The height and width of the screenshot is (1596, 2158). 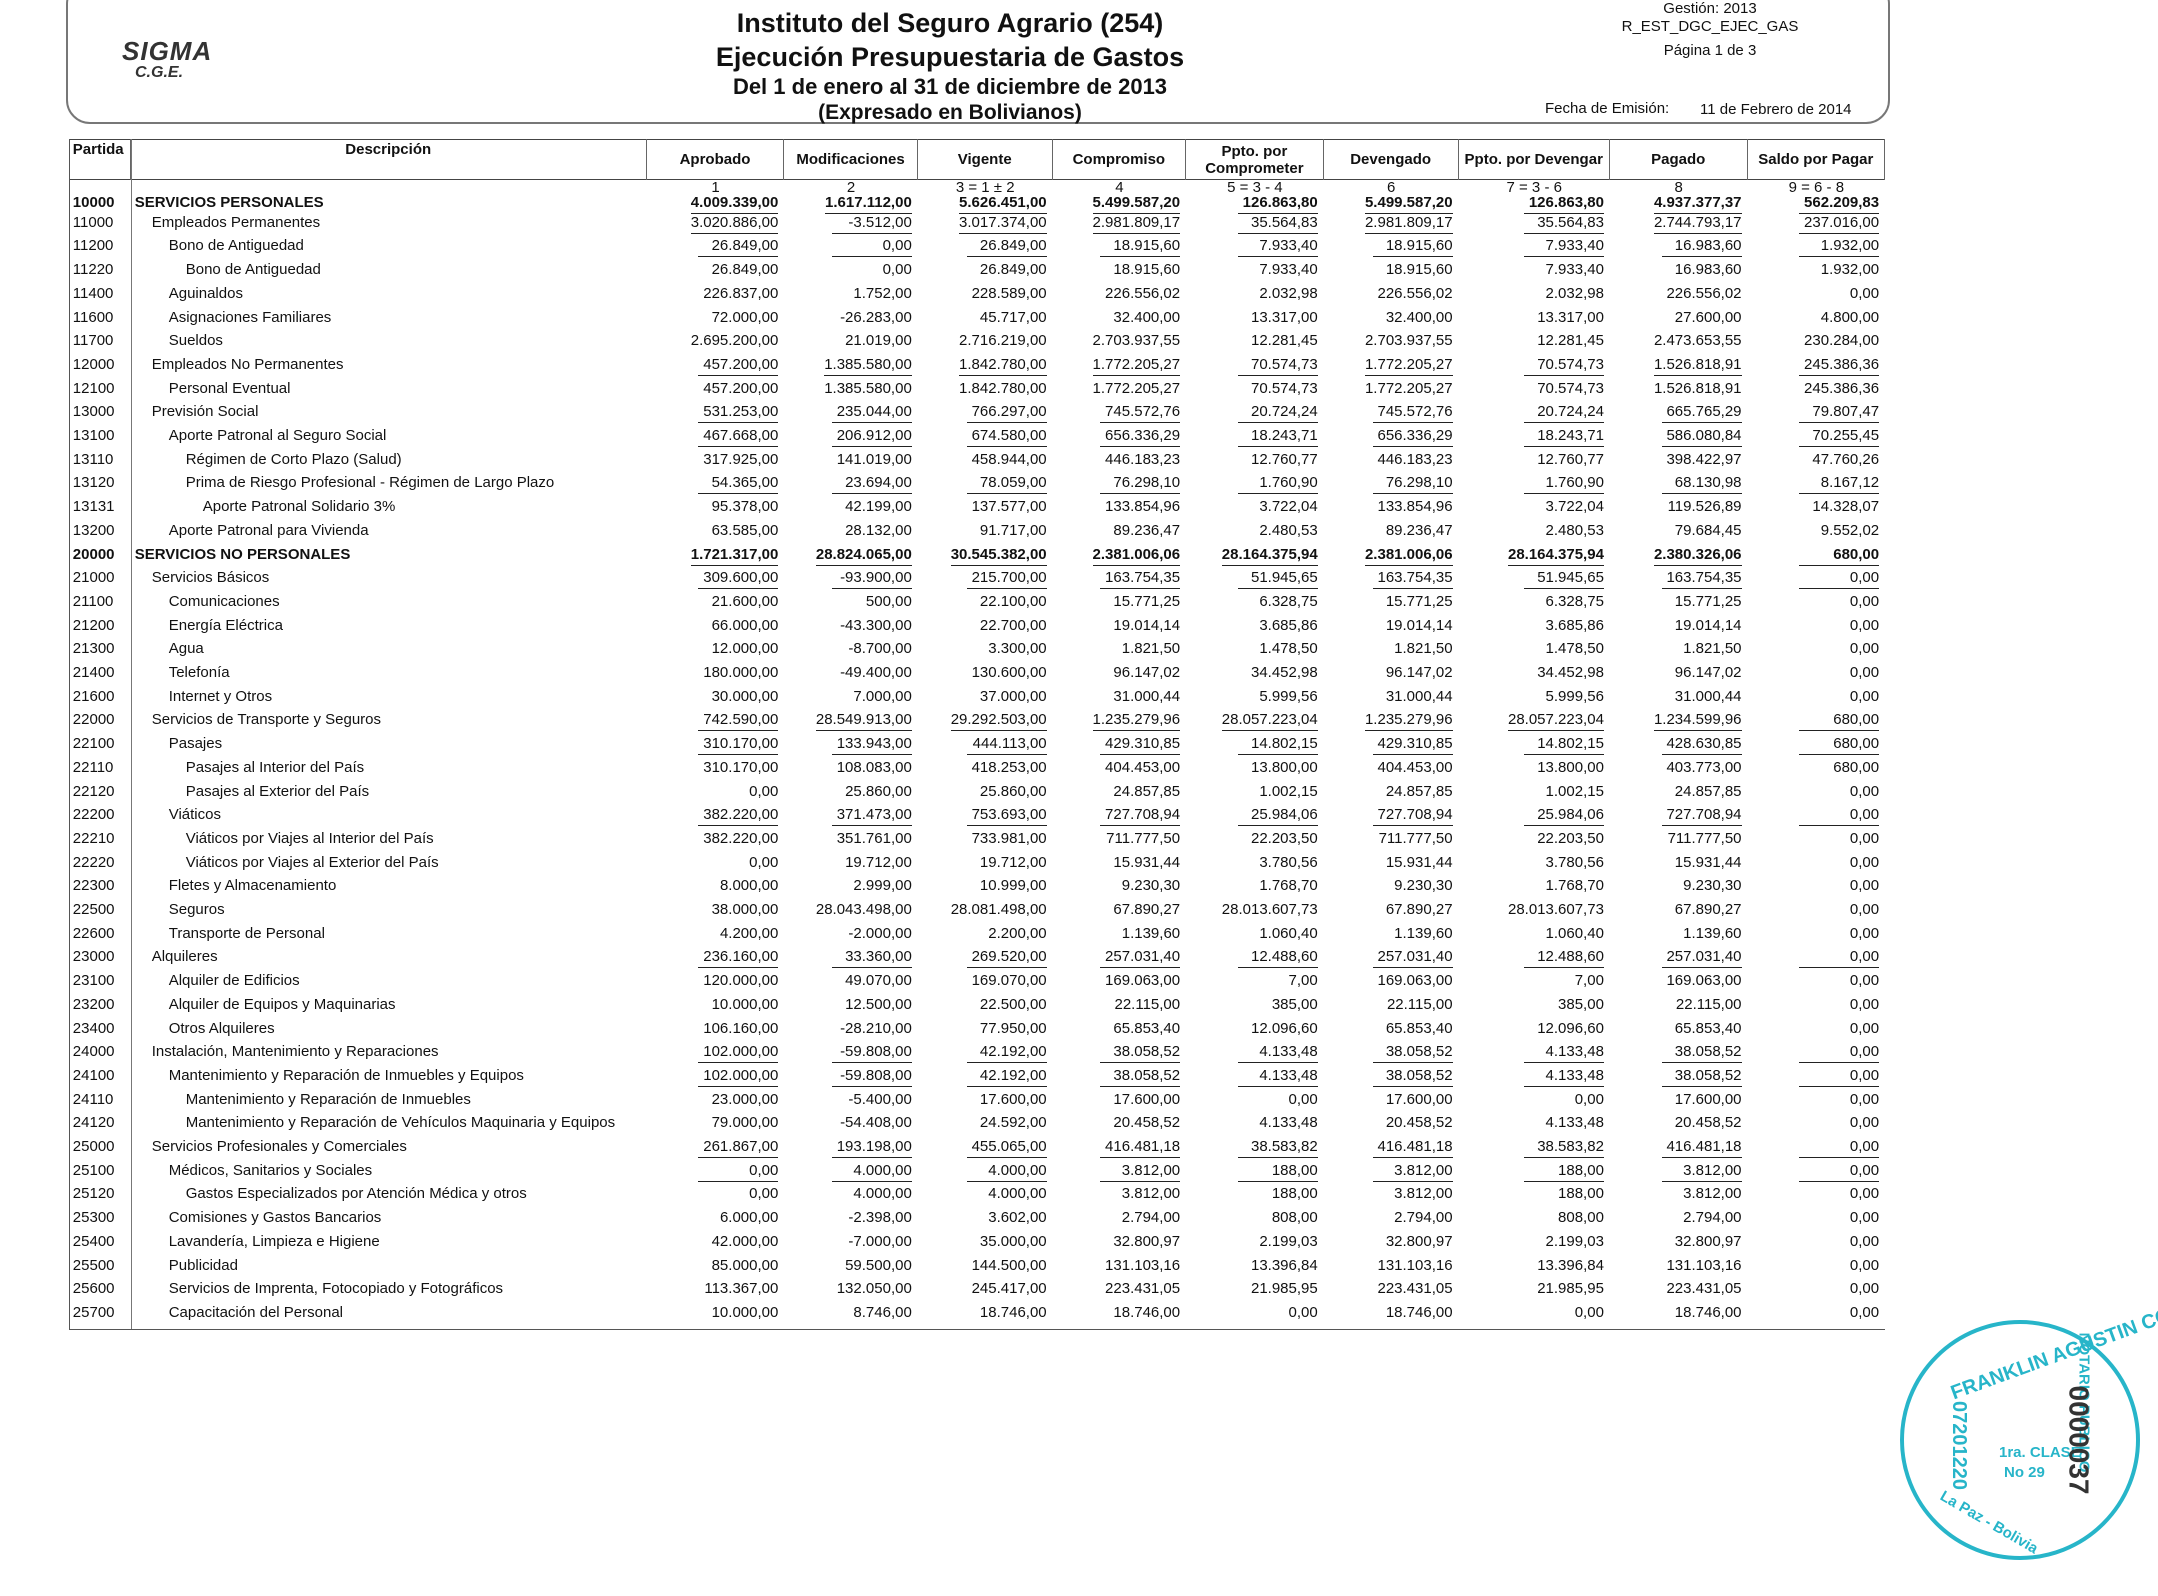 I want to click on amount: 1.002,15, so click(x=1574, y=791).